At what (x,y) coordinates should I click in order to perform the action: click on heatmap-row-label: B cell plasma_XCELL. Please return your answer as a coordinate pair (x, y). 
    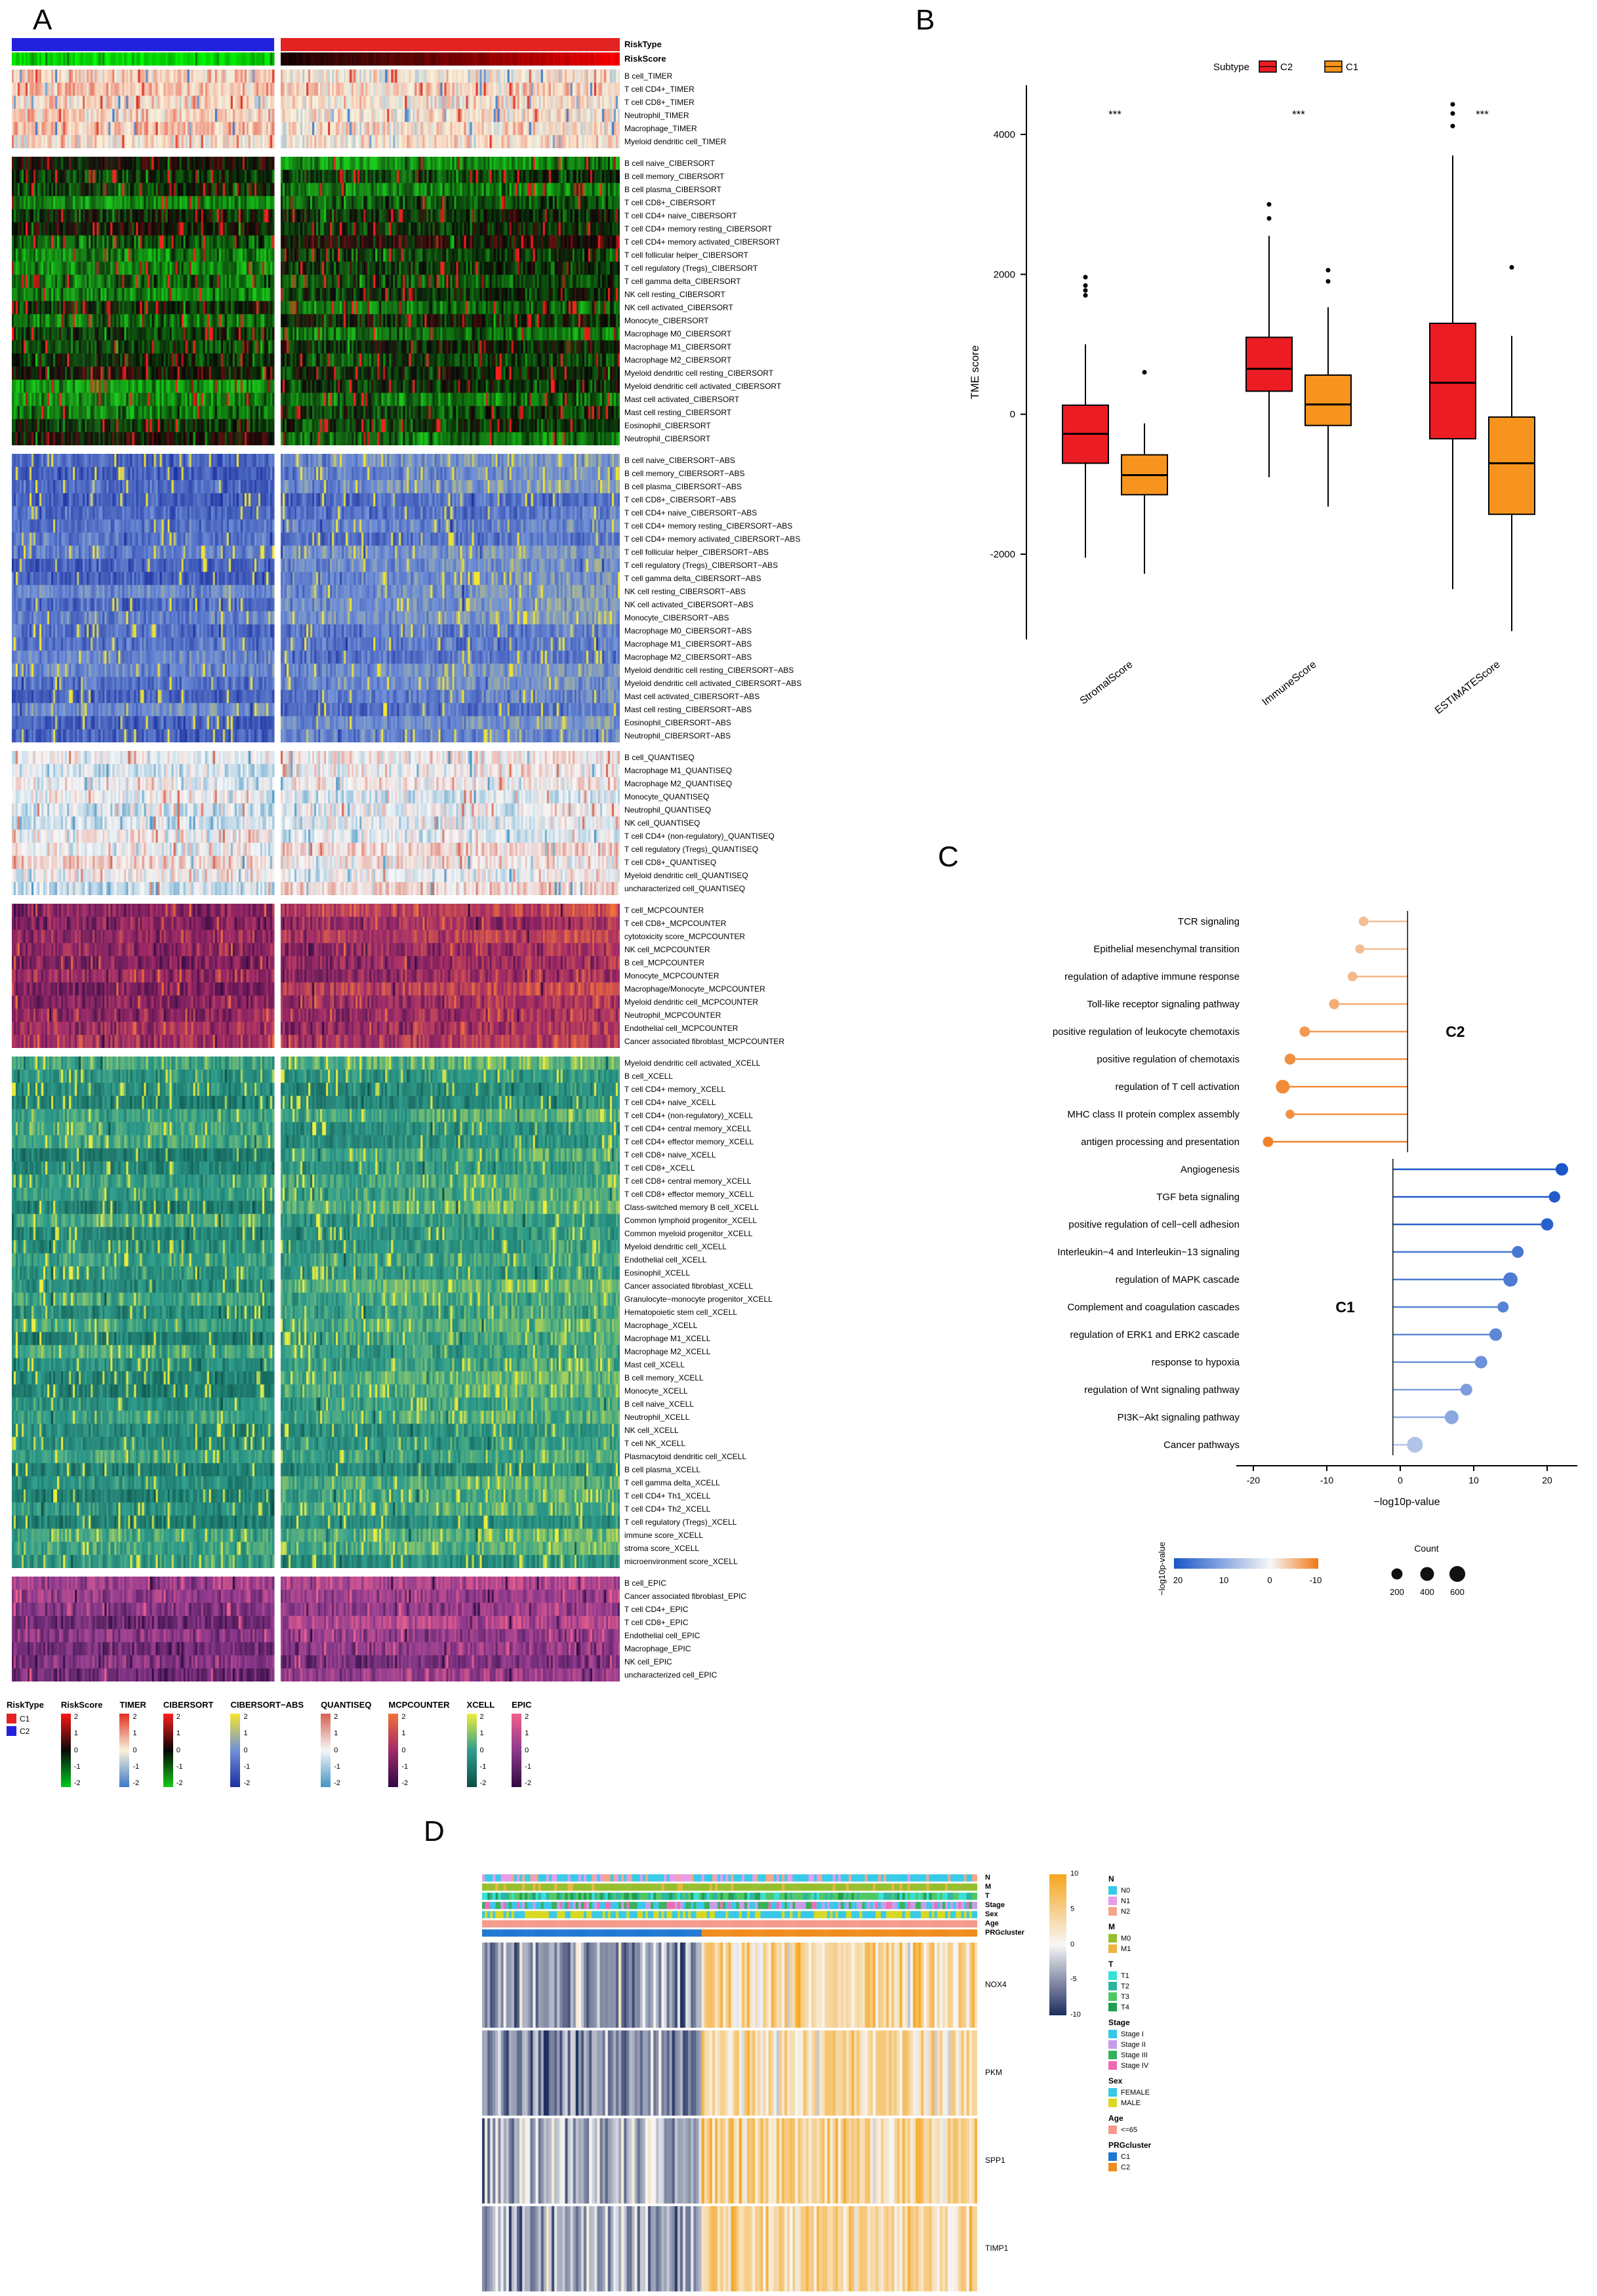
    Looking at the image, I should click on (663, 1470).